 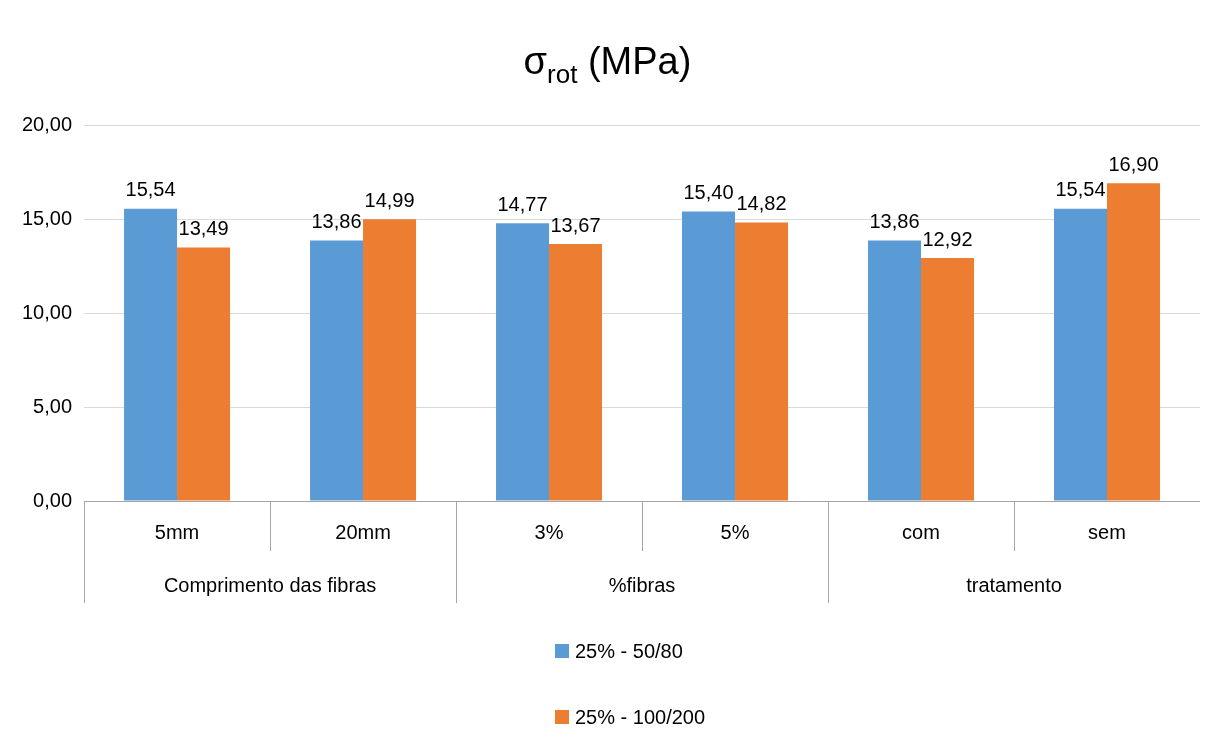 What do you see at coordinates (947, 238) in the screenshot?
I see `data-label: 12,92` at bounding box center [947, 238].